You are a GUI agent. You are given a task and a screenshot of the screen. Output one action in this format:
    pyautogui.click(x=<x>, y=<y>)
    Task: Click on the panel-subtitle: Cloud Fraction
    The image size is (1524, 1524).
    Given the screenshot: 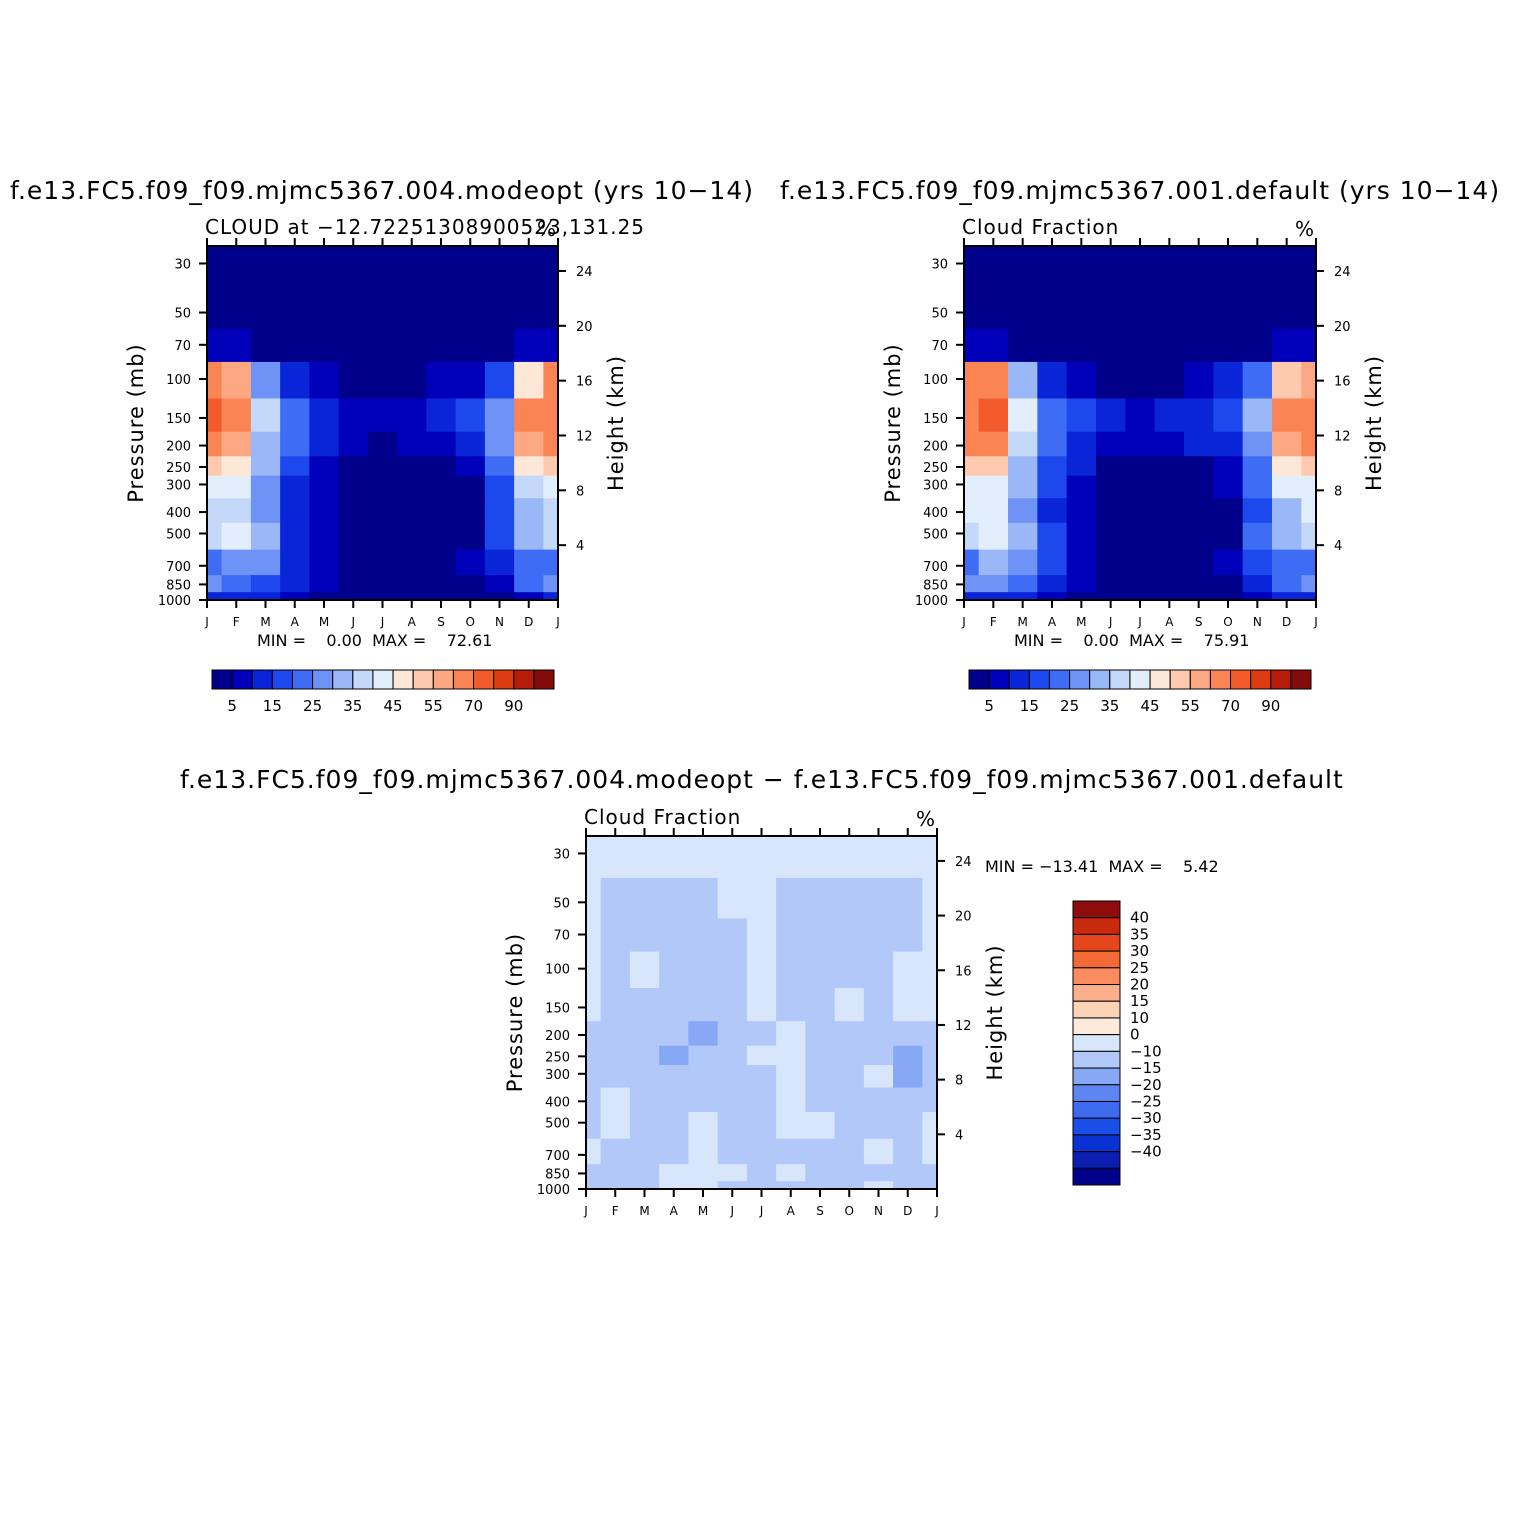 What is the action you would take?
    pyautogui.click(x=662, y=817)
    